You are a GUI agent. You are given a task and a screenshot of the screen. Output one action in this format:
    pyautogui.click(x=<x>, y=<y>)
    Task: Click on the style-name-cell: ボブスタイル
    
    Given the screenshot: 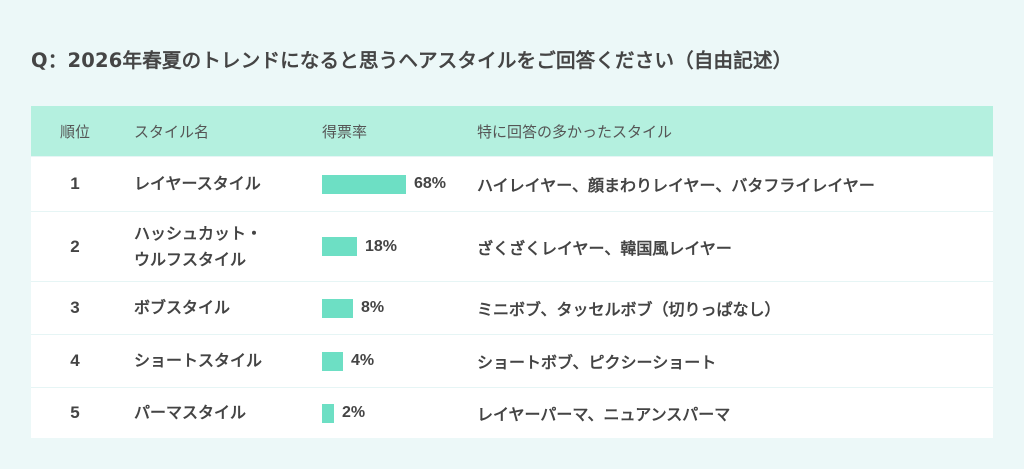 What is the action you would take?
    pyautogui.click(x=182, y=307)
    